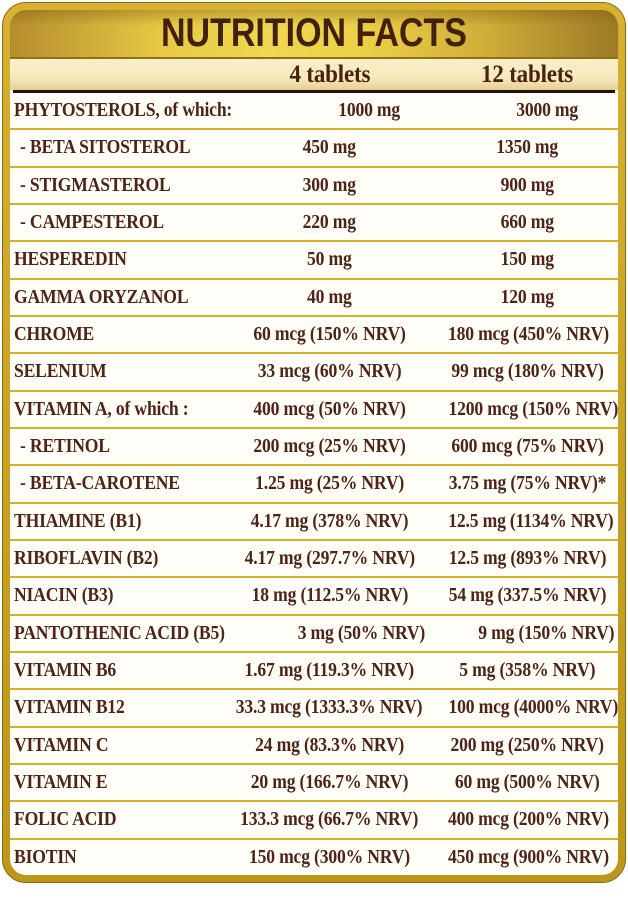 Image resolution: width=628 pixels, height=912 pixels. I want to click on row-value-4tablets: 133.3 mcg (66.7% NRV), so click(329, 819).